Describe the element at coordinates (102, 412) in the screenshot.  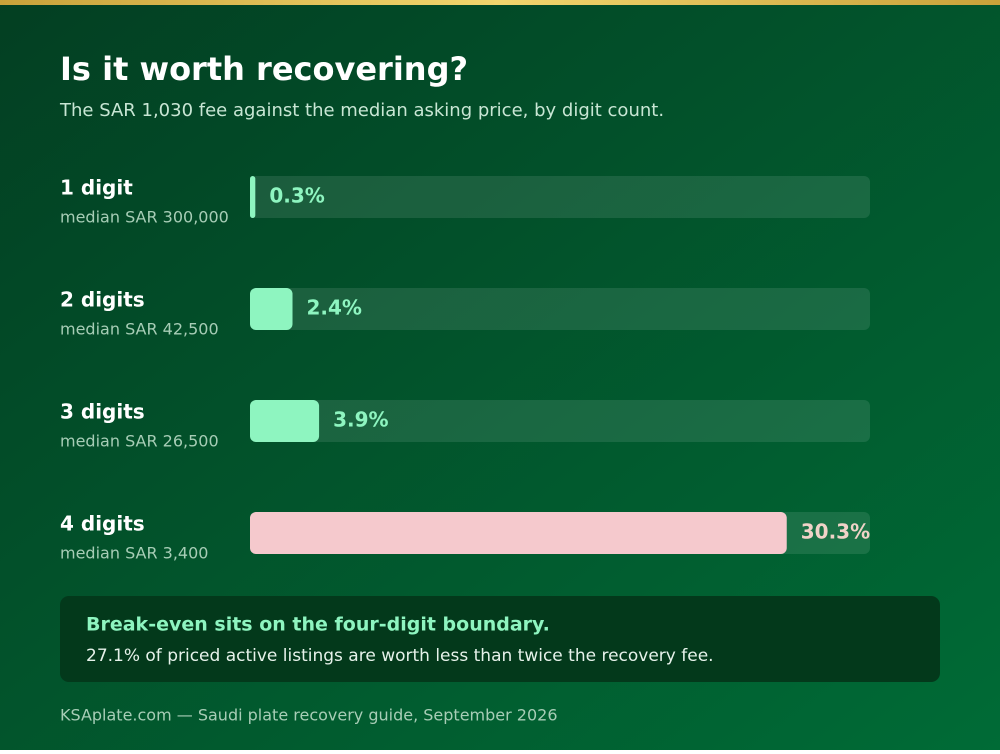
I see `category-label: 3 digits` at that location.